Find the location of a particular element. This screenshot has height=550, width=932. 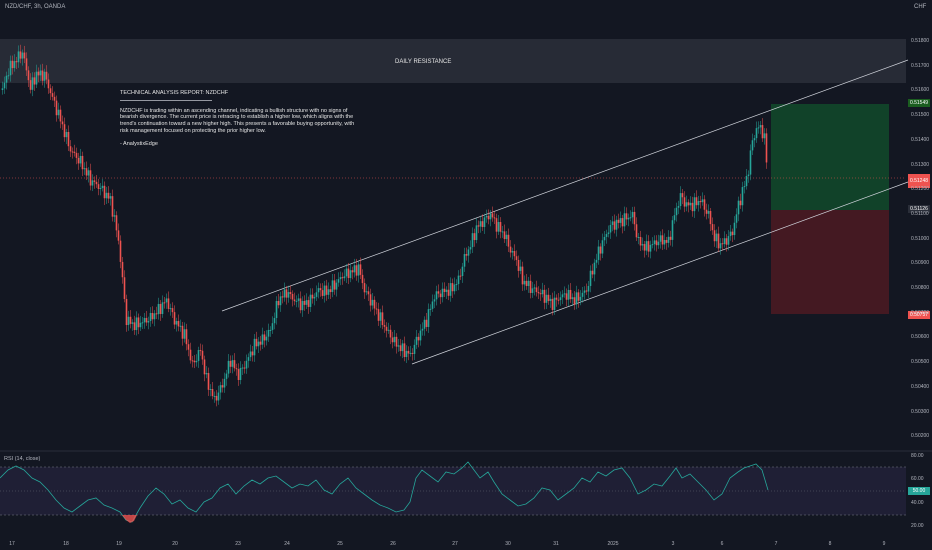

date-tick: 27 is located at coordinates (455, 544).